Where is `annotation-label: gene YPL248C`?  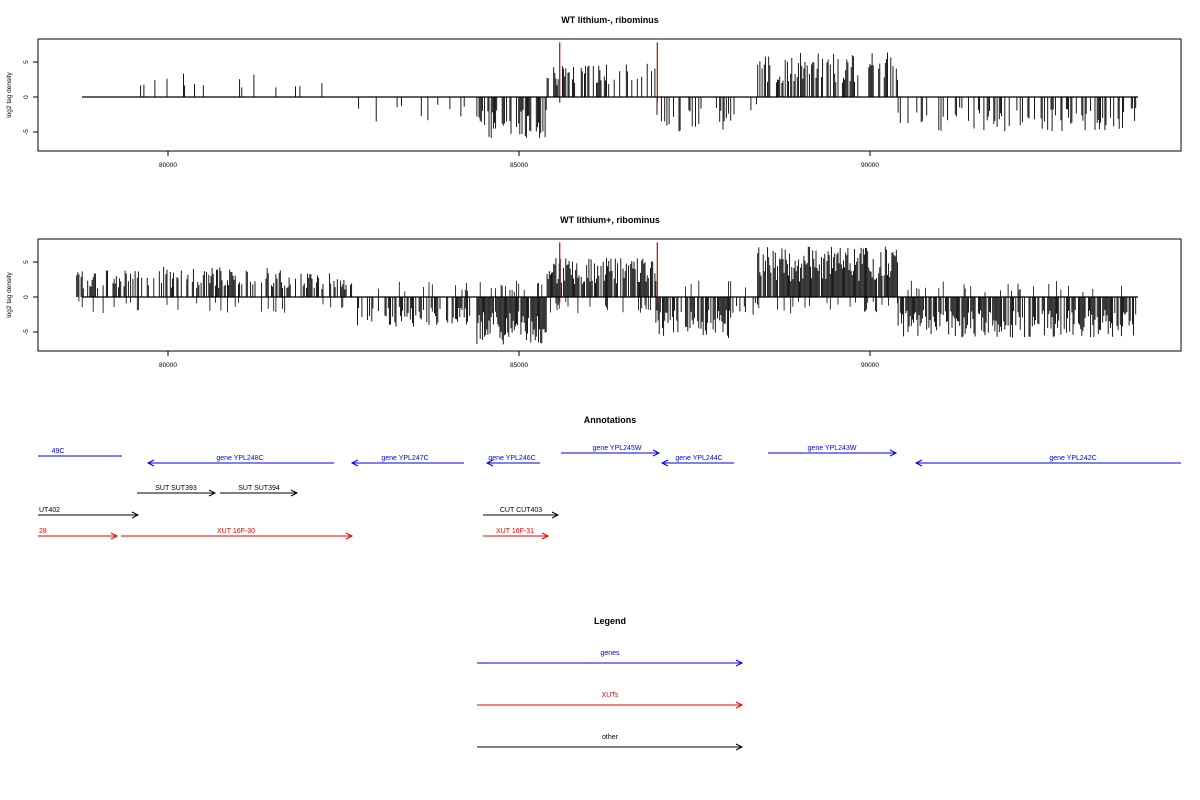 annotation-label: gene YPL248C is located at coordinates (239, 458).